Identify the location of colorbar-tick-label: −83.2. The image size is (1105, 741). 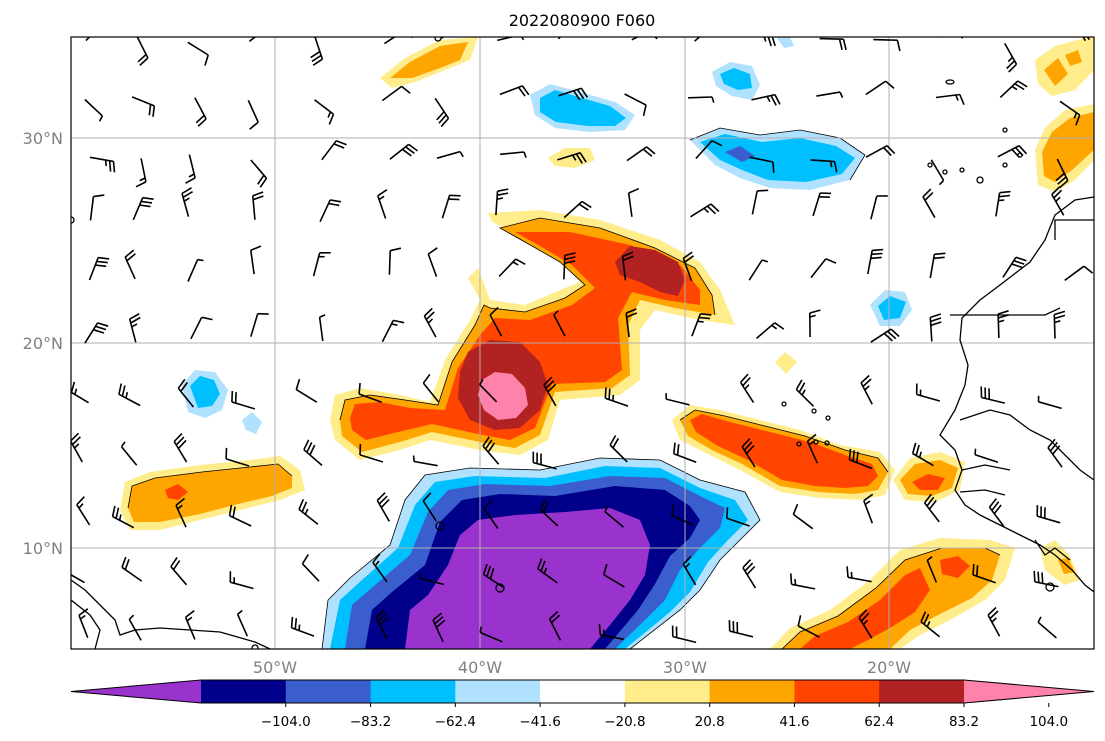
(370, 722).